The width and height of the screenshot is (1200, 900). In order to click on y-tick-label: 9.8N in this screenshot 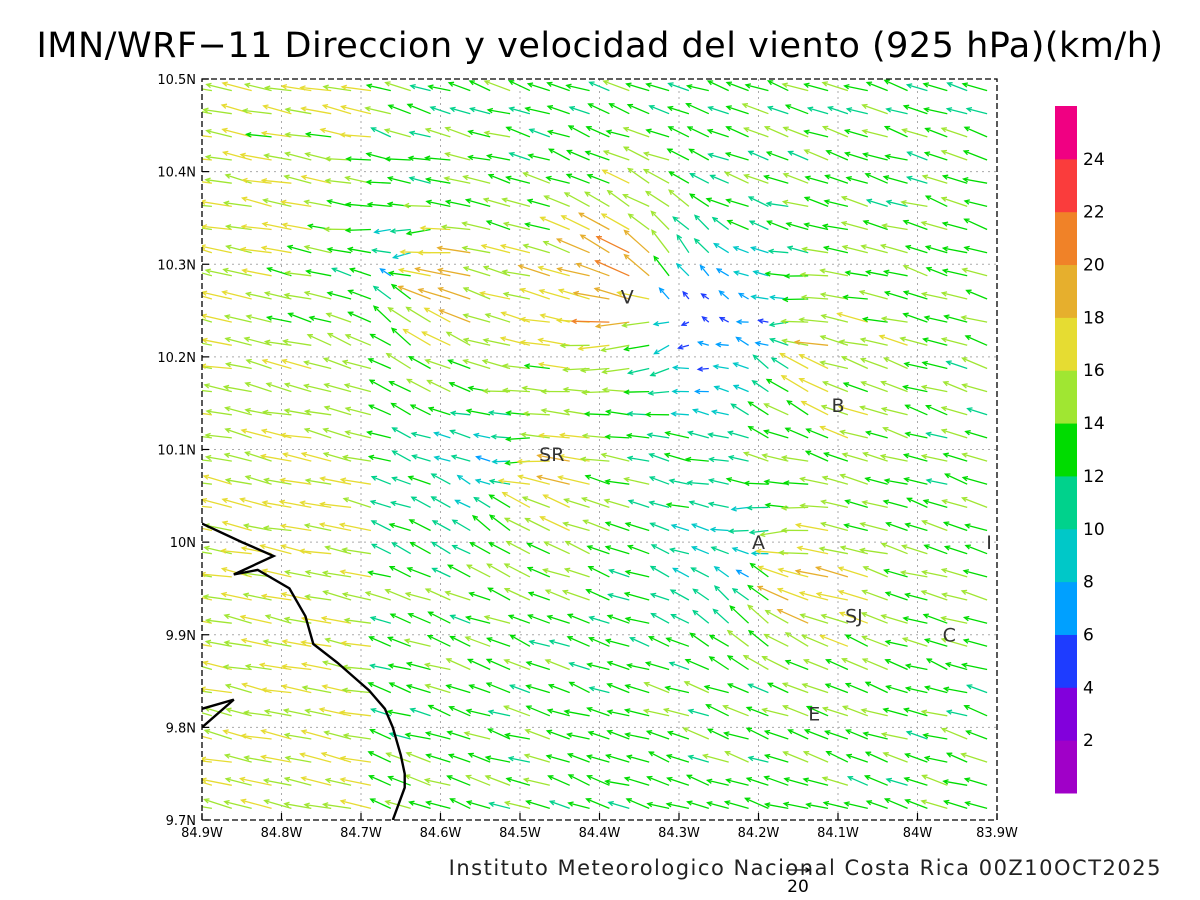, I will do `click(181, 728)`.